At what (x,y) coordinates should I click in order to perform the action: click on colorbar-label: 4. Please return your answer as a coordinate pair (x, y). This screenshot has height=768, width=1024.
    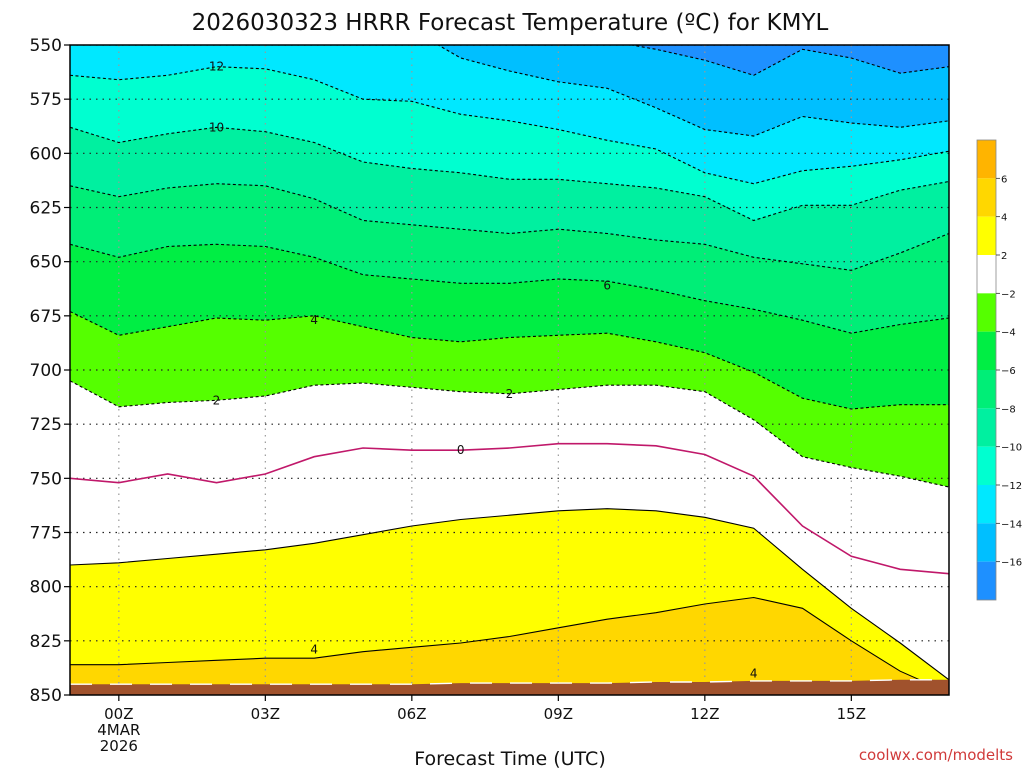
    Looking at the image, I should click on (1004, 218).